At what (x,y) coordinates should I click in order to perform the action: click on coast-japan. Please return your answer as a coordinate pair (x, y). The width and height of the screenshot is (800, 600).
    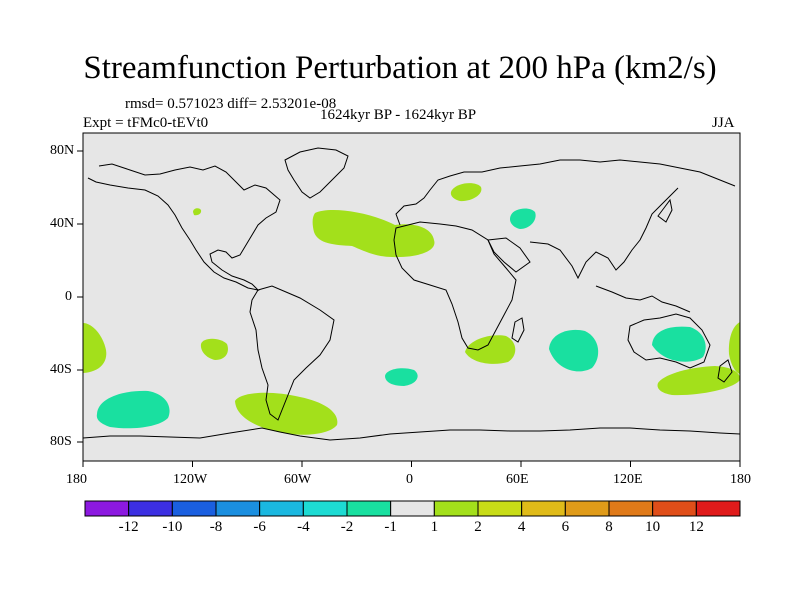
    Looking at the image, I should click on (665, 210).